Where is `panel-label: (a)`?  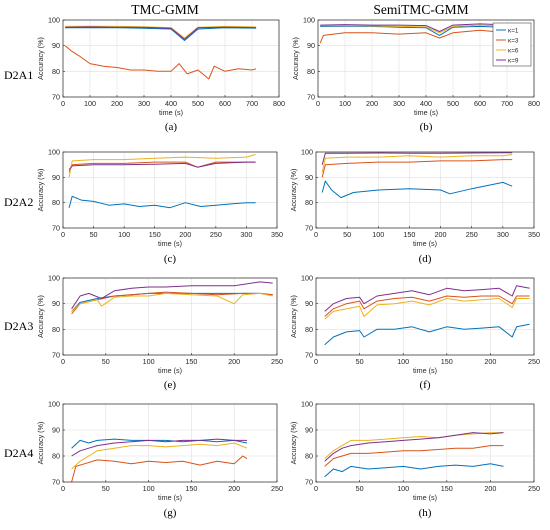 panel-label: (a) is located at coordinates (171, 127).